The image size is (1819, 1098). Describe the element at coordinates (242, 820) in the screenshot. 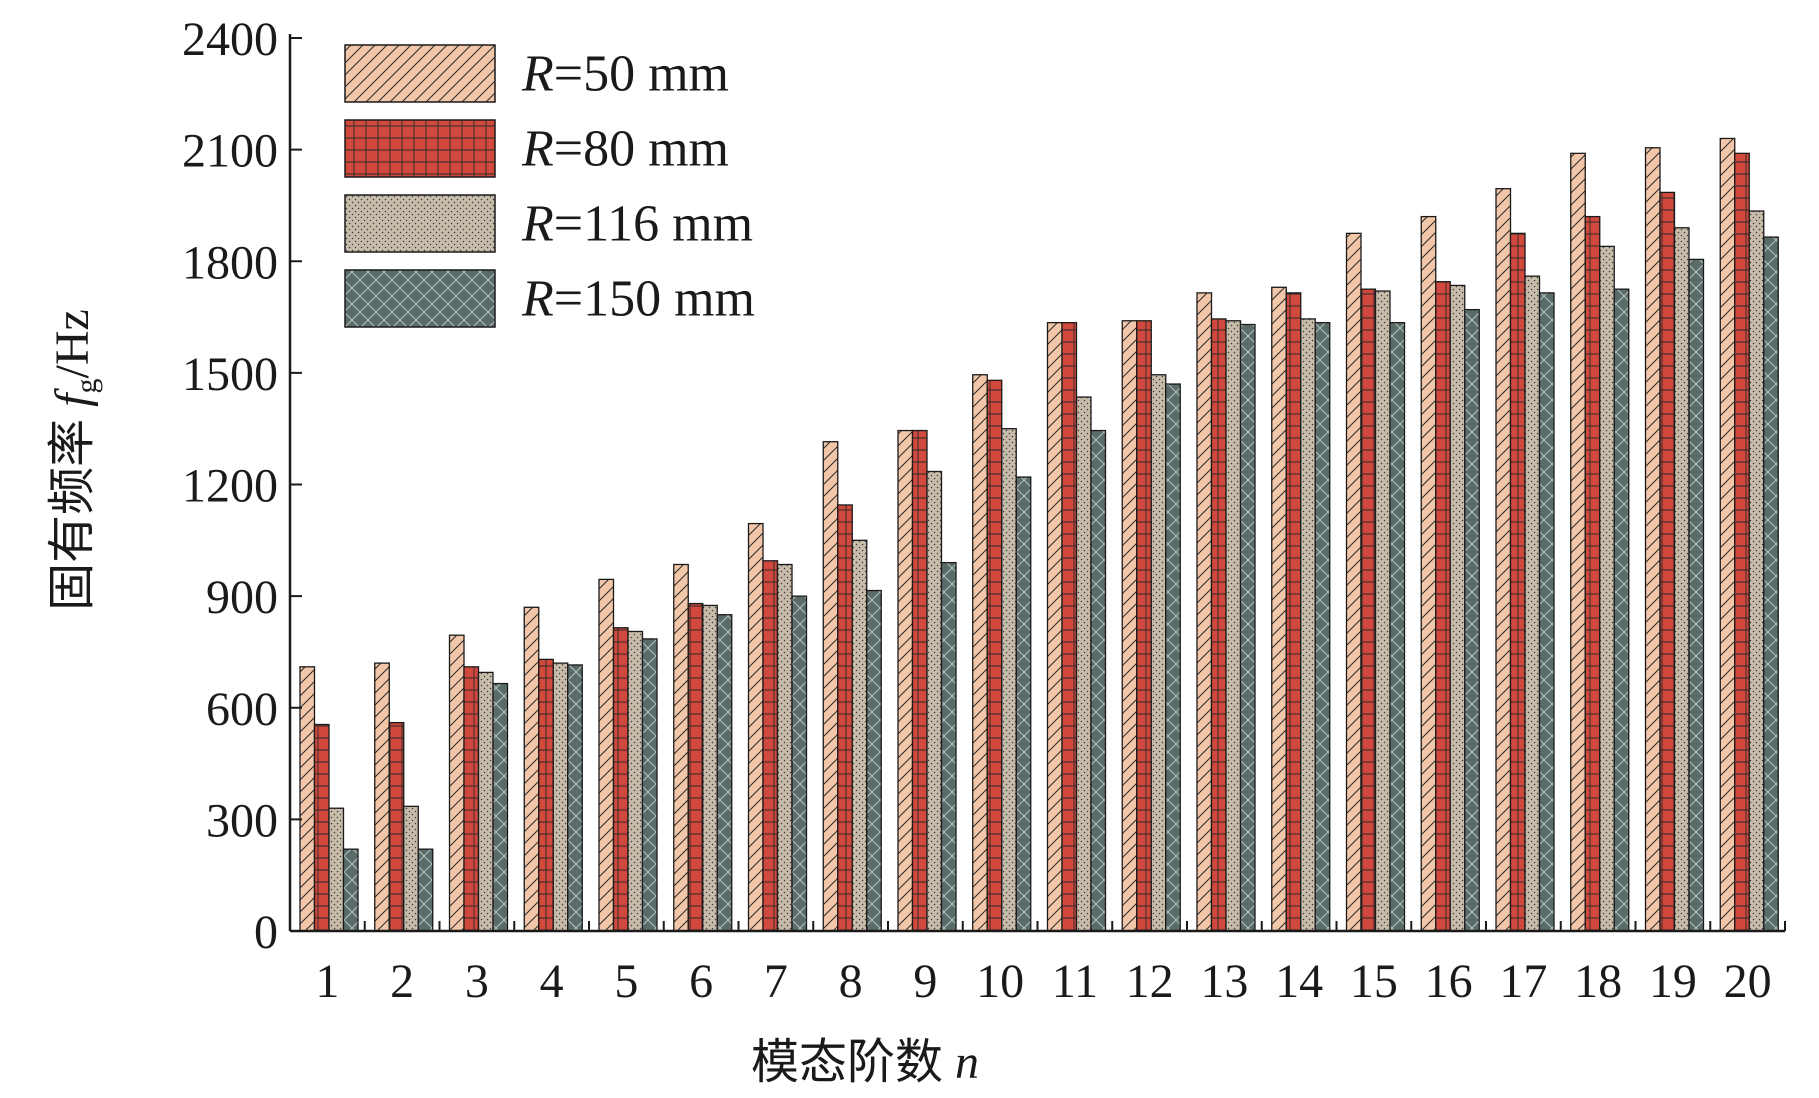

I see `y-tick-label: 300` at that location.